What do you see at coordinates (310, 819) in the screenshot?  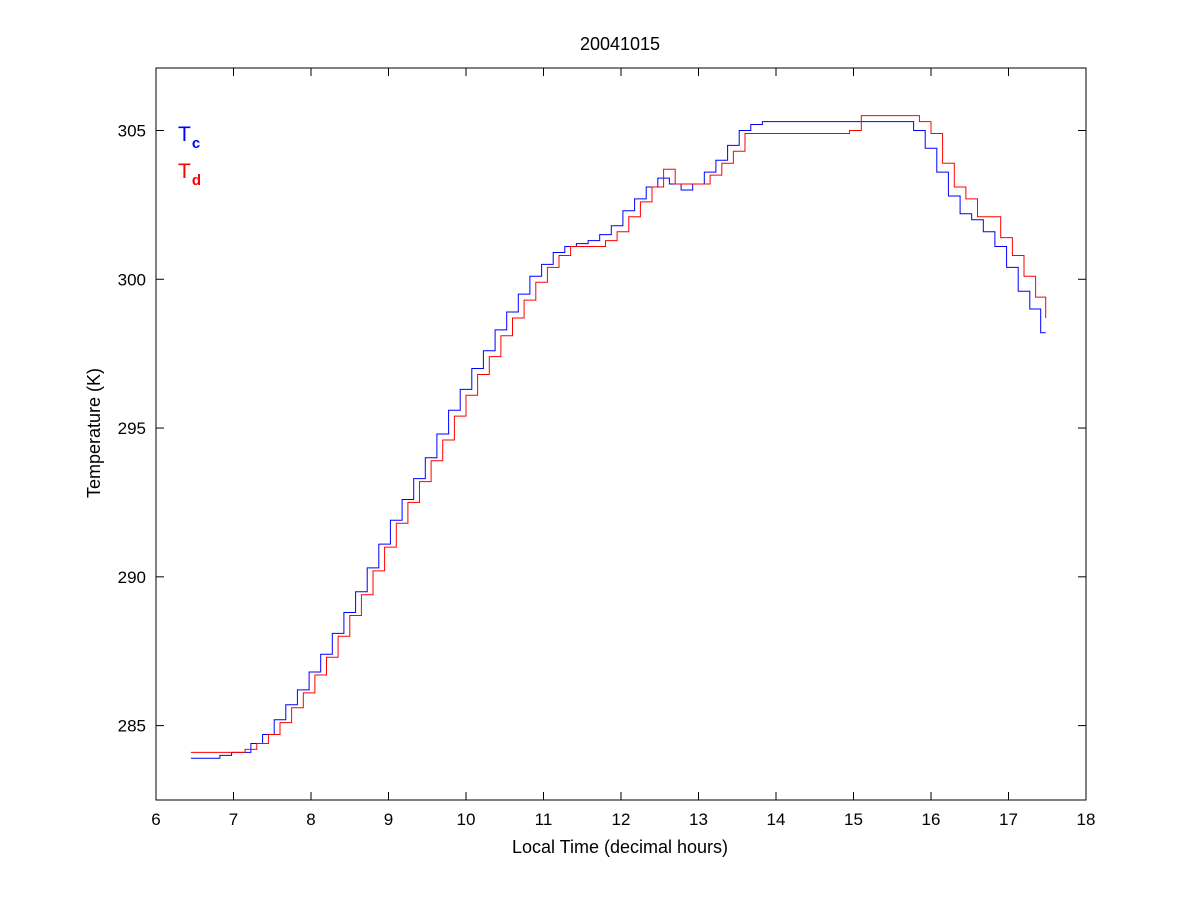 I see `x-tick-label: 8` at bounding box center [310, 819].